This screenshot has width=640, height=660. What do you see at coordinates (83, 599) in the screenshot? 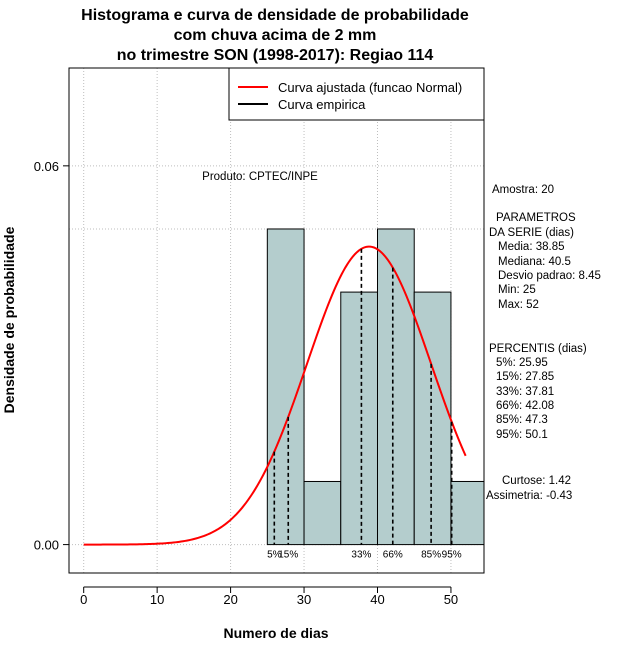
I see `x-tick-label-0: 0` at bounding box center [83, 599].